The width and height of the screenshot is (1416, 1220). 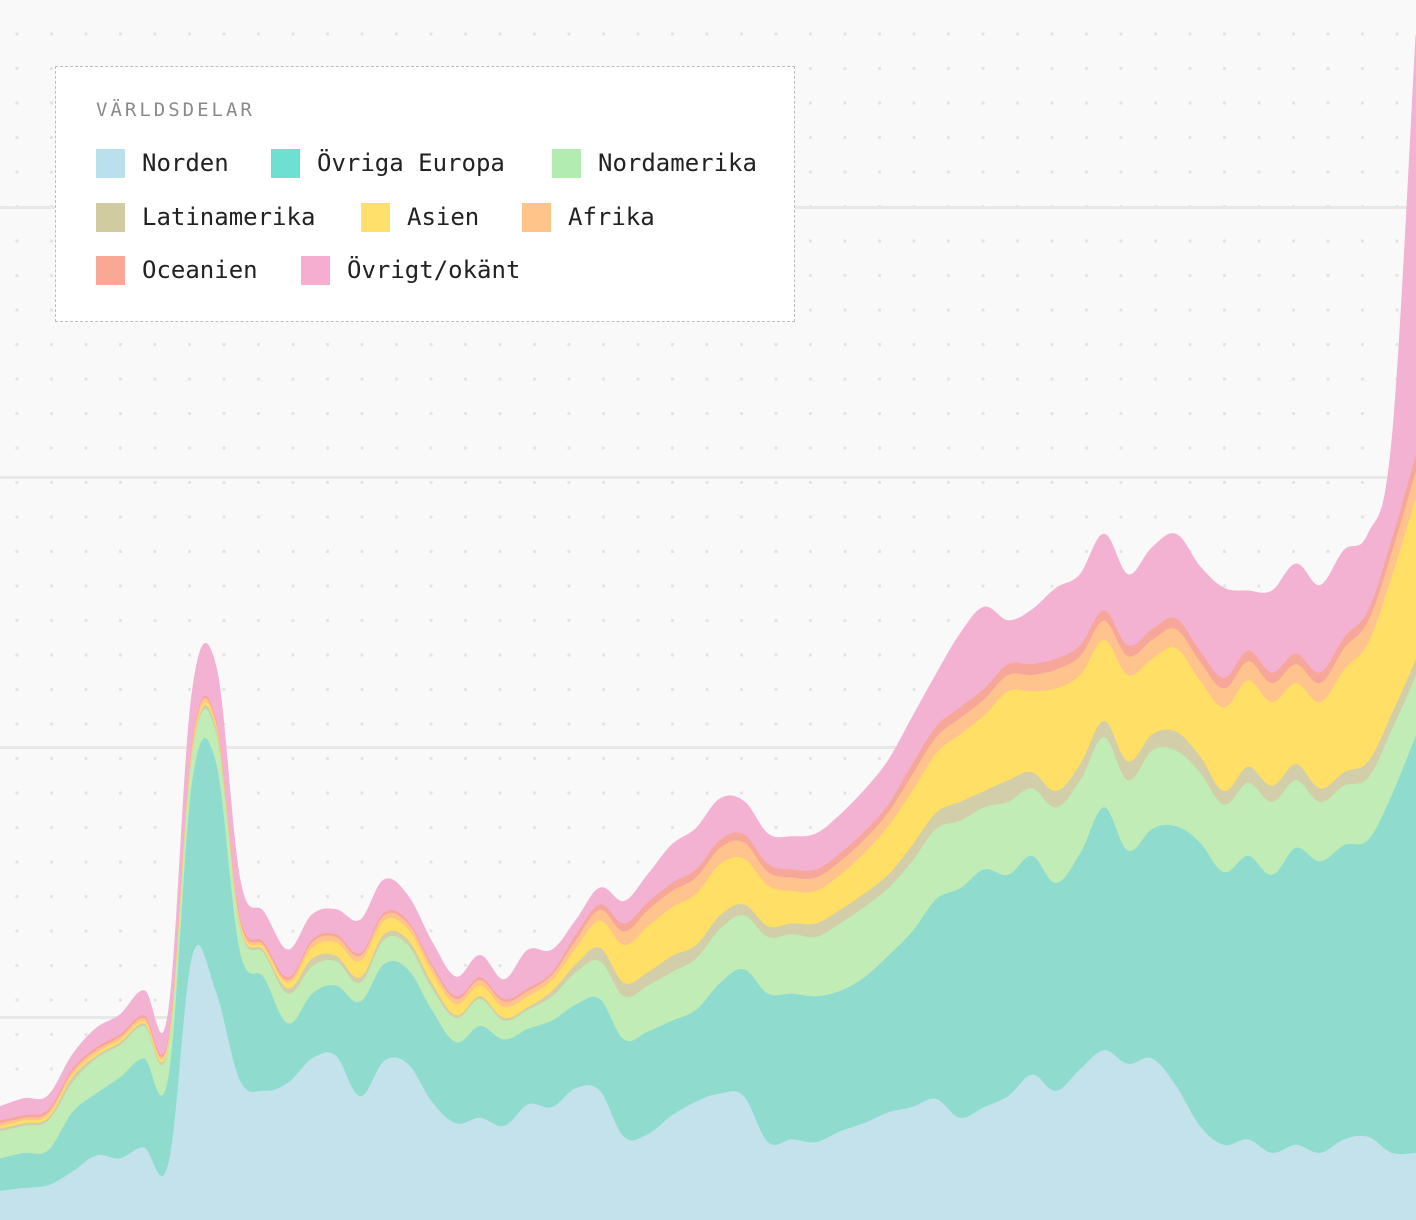 I want to click on legend-label: Oceanien, so click(x=200, y=270).